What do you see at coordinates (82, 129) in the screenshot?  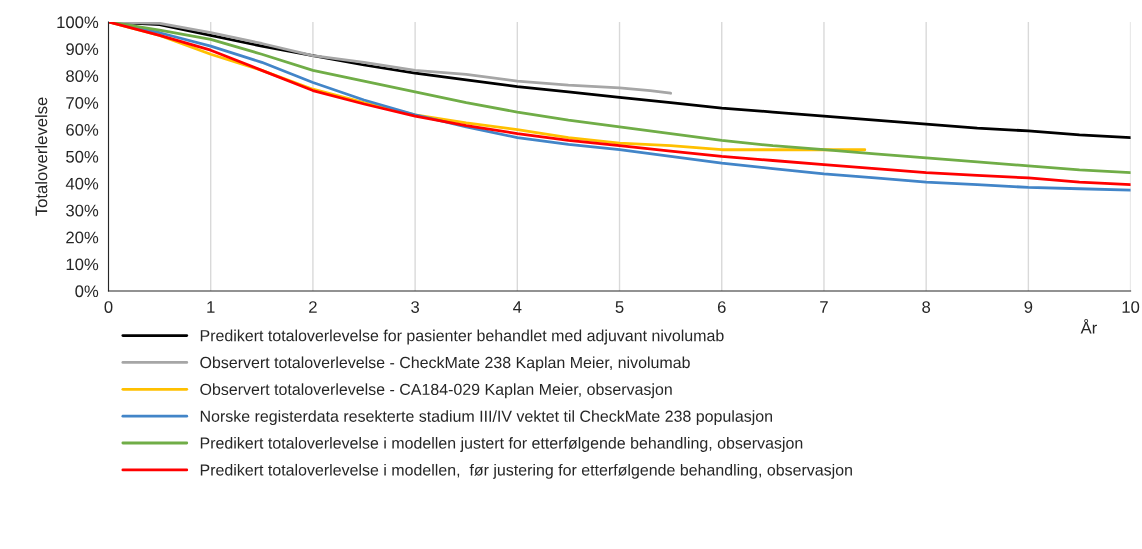 I see `y-tick-label: 60%` at bounding box center [82, 129].